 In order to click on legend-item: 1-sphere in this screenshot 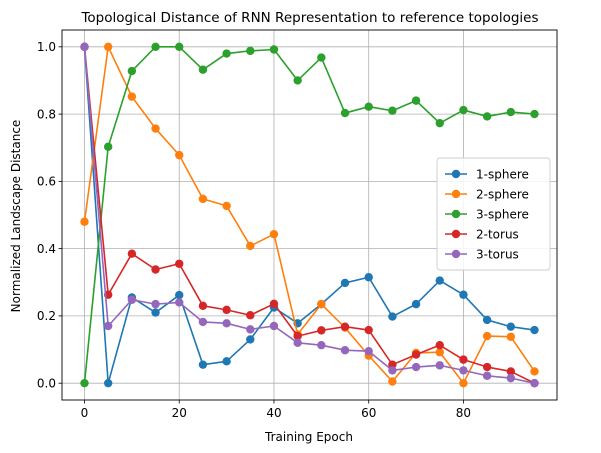, I will do `click(487, 174)`.